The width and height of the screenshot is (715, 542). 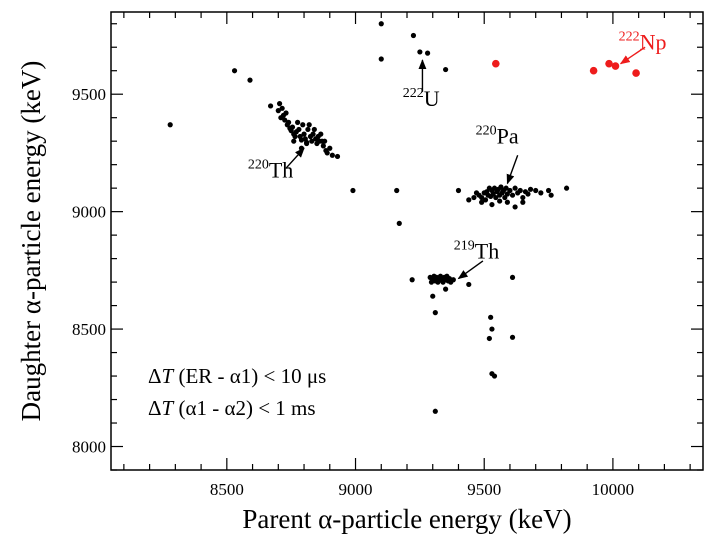 What do you see at coordinates (31, 241) in the screenshot?
I see `y-axis-title: Daughter α-particle energy (keV)` at bounding box center [31, 241].